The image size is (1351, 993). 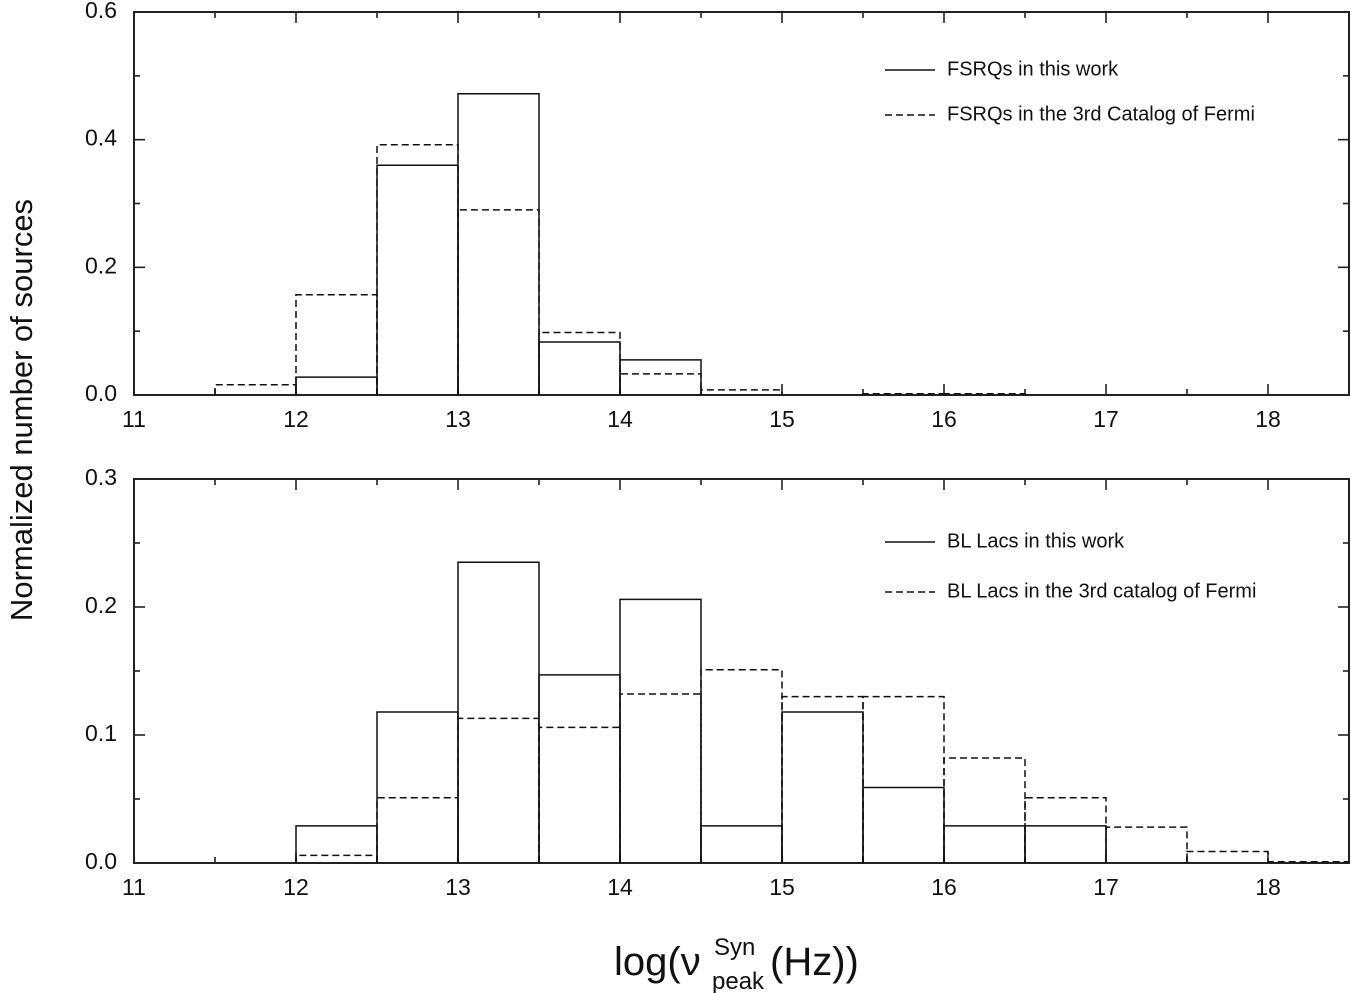 What do you see at coordinates (101, 138) in the screenshot?
I see `y-tick-label: 0.4` at bounding box center [101, 138].